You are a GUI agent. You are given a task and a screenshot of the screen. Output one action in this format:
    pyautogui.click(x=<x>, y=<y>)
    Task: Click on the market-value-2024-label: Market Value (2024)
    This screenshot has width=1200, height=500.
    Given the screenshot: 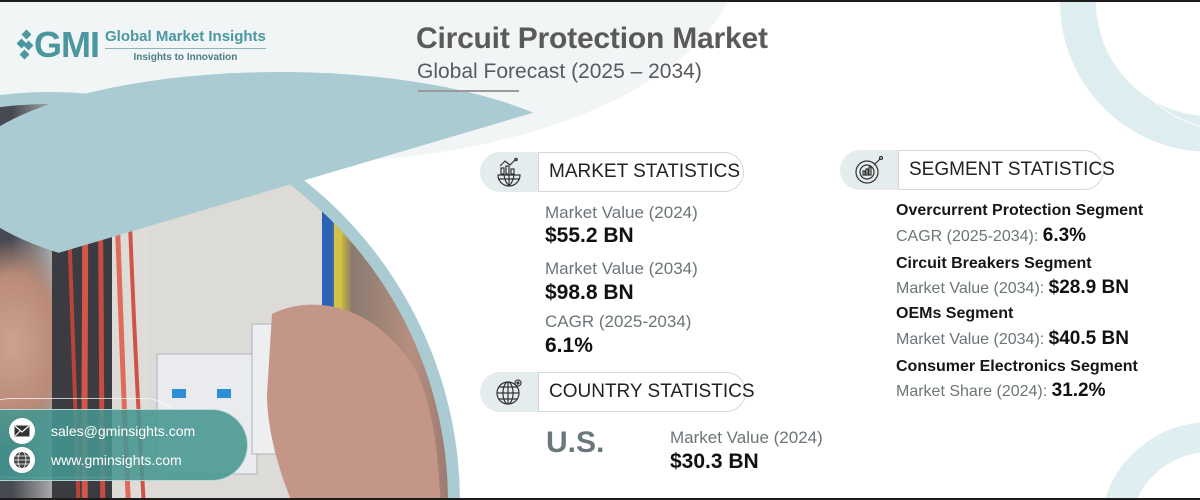 What is the action you would take?
    pyautogui.click(x=621, y=212)
    